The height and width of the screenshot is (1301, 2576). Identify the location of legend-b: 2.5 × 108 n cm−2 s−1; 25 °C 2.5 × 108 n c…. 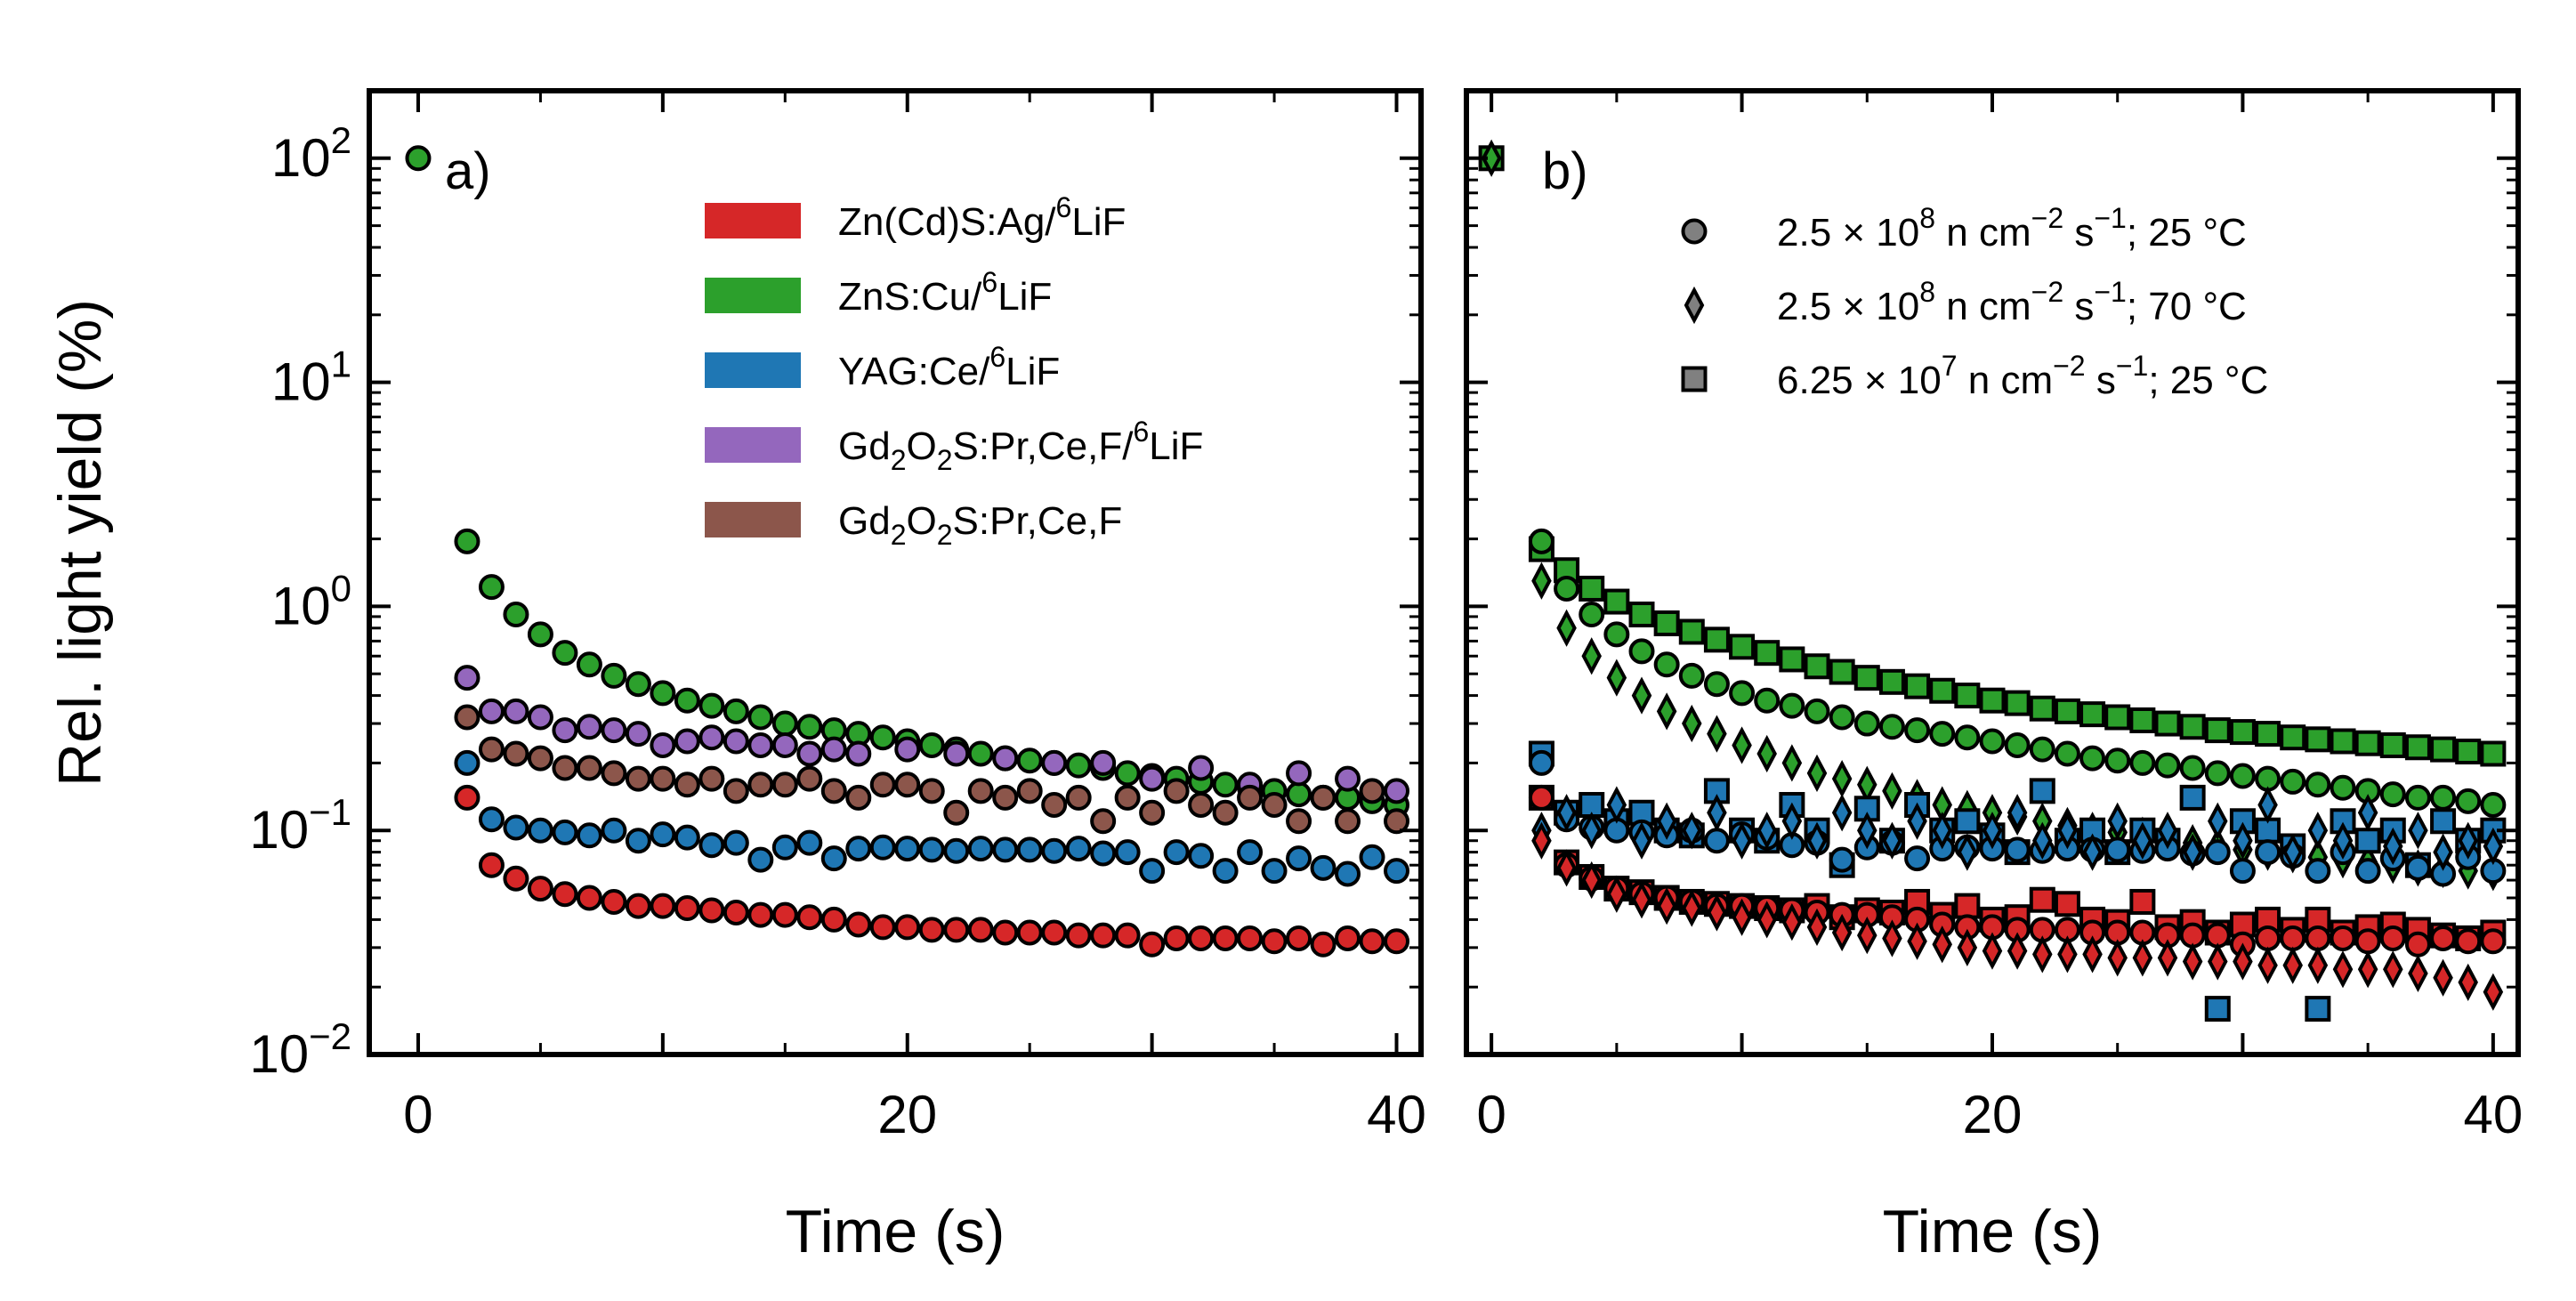
(1974, 302).